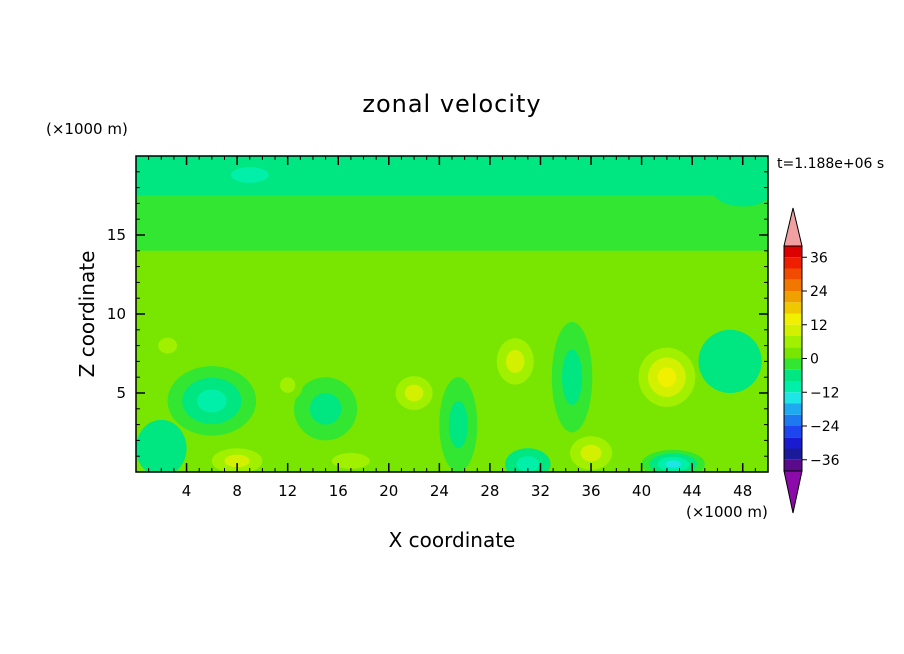  What do you see at coordinates (540, 491) in the screenshot?
I see `x-tick-label: 32` at bounding box center [540, 491].